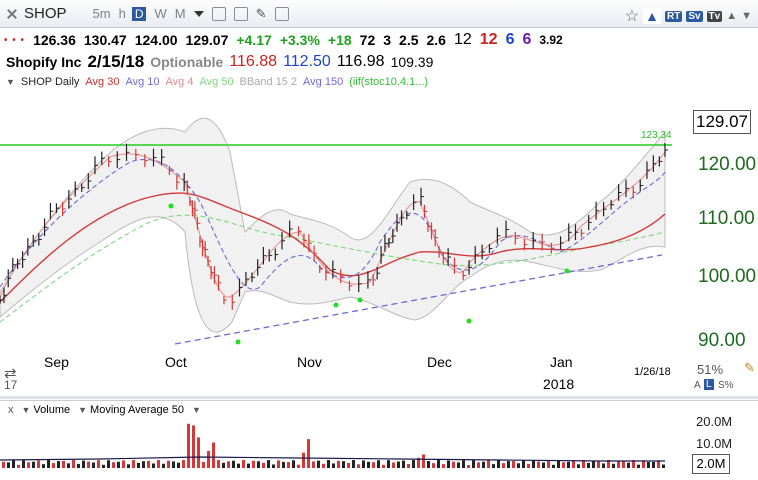  Describe the element at coordinates (714, 16) in the screenshot. I see `tv-icon: Tv` at that location.